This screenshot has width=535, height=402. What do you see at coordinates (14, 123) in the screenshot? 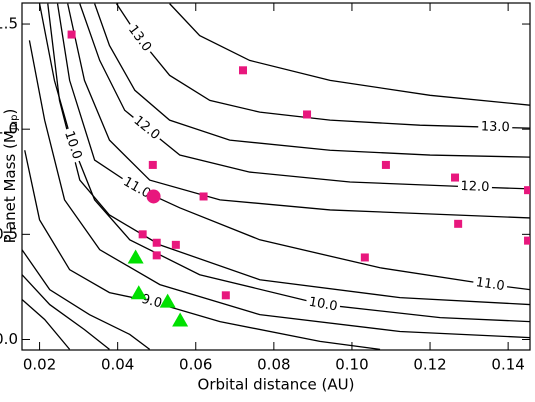
I see `y-axis-label-sub: Jup` at bounding box center [14, 123].